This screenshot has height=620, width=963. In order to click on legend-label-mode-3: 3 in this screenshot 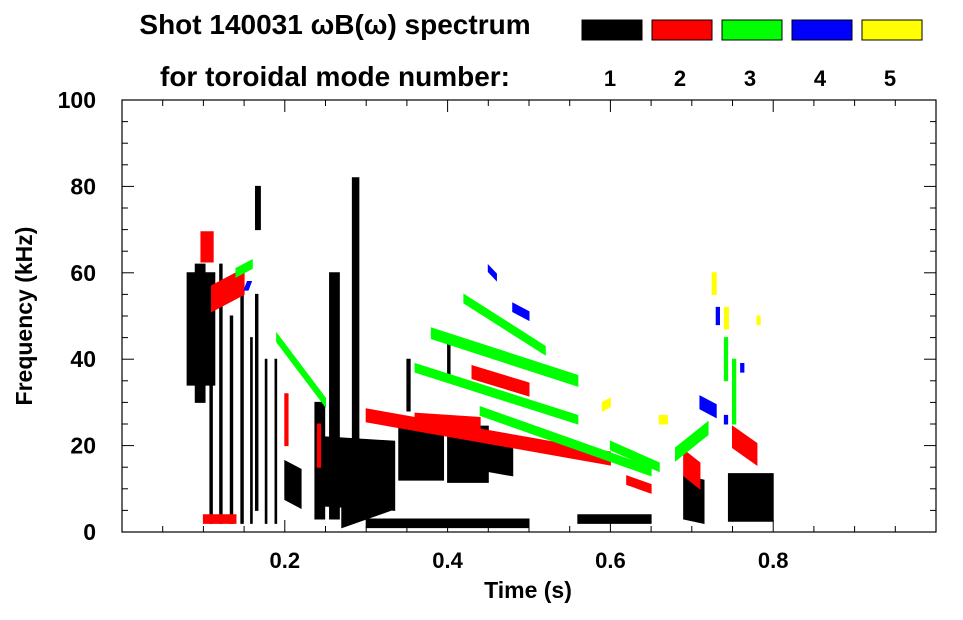, I will do `click(750, 78)`.